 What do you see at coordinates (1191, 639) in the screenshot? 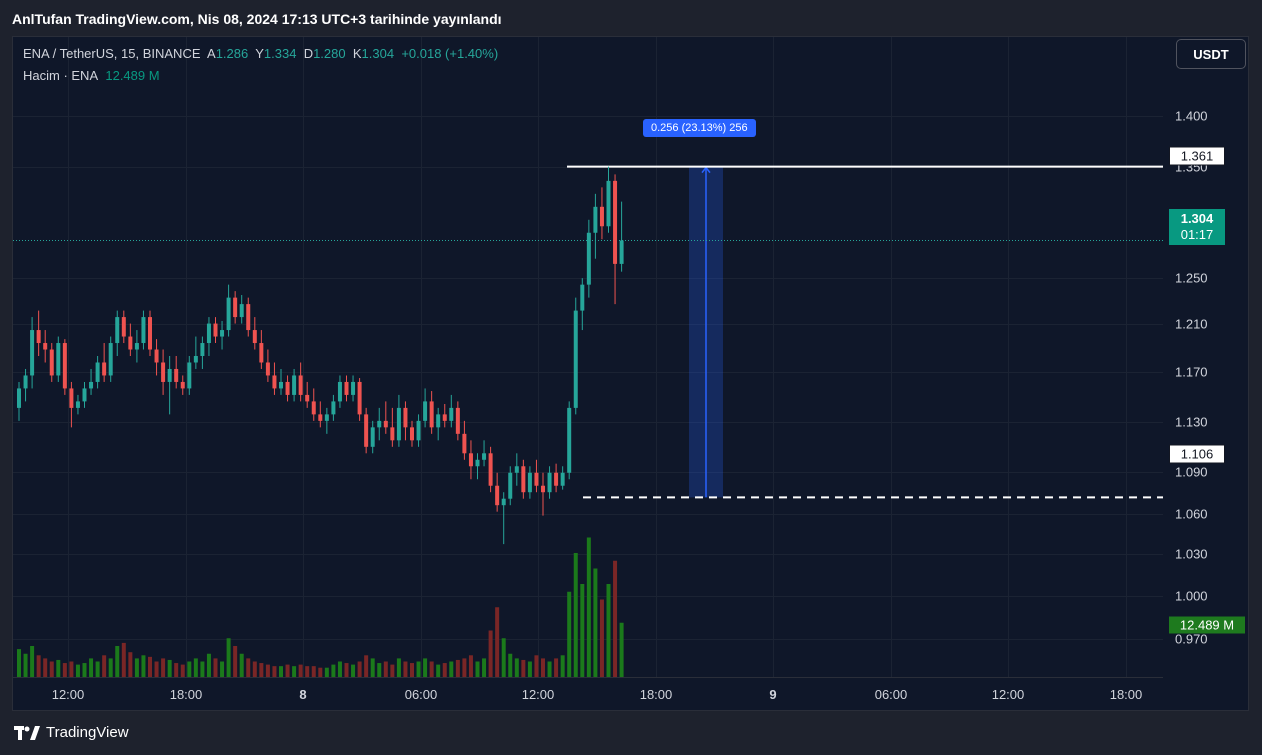
I see `price-tick: 0.970` at bounding box center [1191, 639].